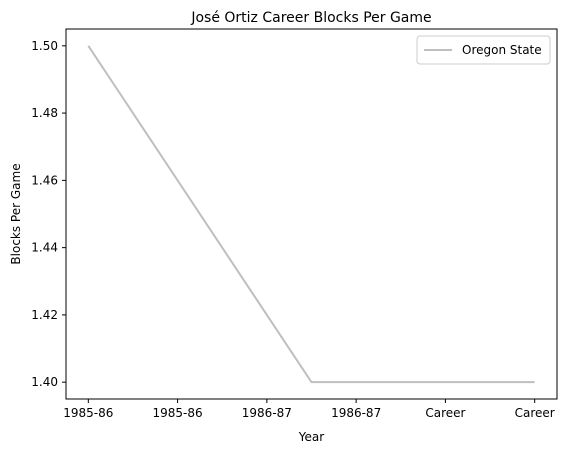  What do you see at coordinates (502, 50) in the screenshot?
I see `legend-label-oregon-state: Oregon State` at bounding box center [502, 50].